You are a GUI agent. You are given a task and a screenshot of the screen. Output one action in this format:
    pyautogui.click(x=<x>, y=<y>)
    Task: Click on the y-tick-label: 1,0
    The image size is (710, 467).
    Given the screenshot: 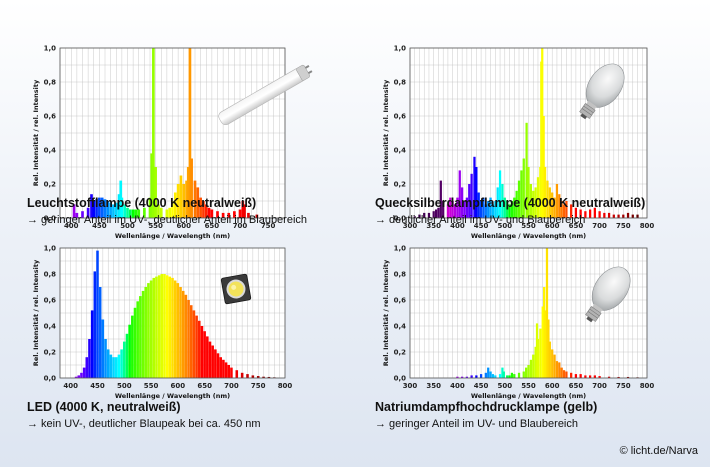 What is the action you would take?
    pyautogui.click(x=50, y=249)
    